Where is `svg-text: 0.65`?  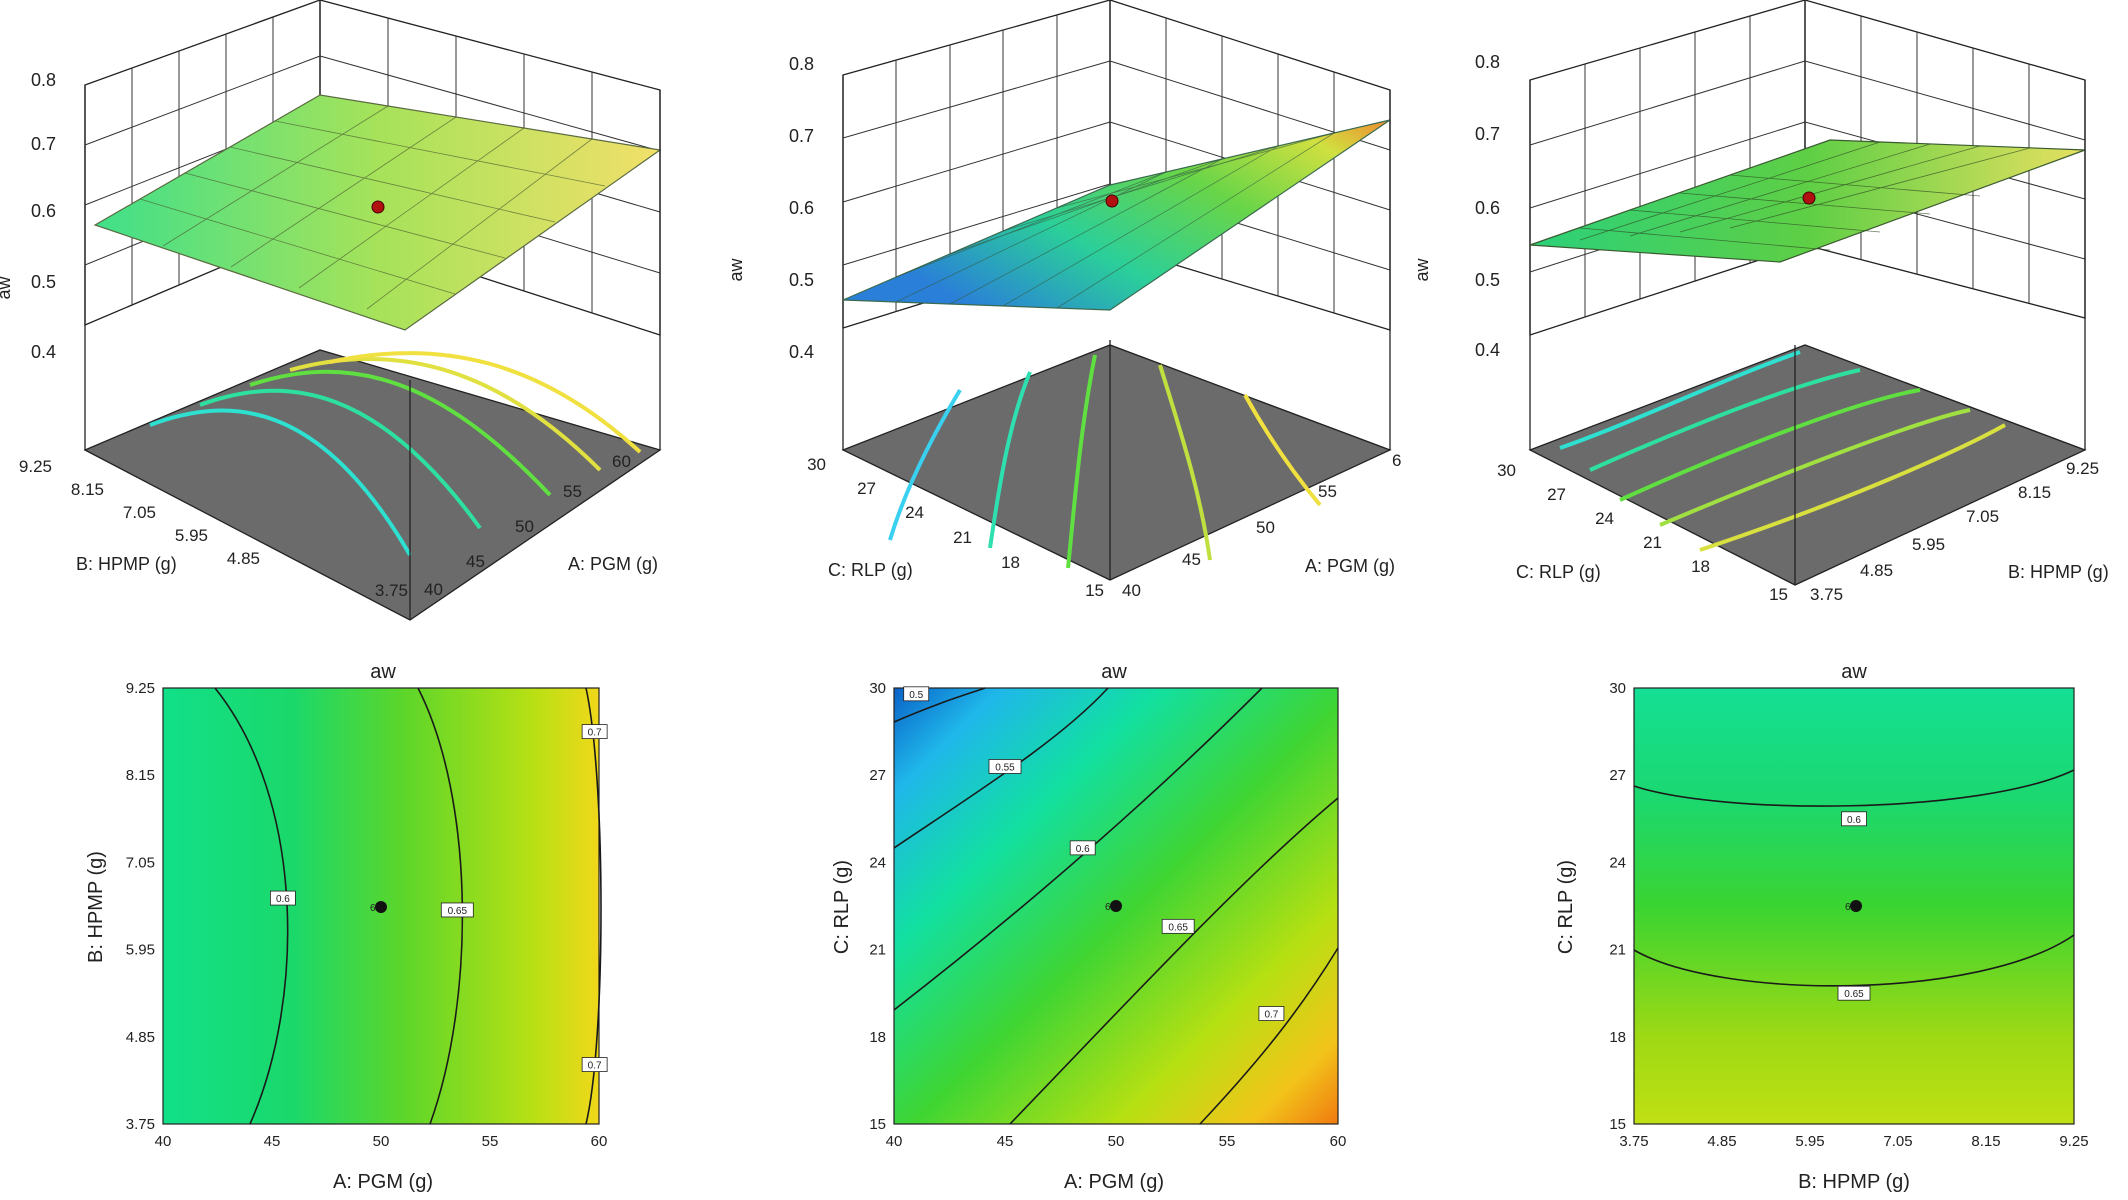 svg-text: 0.65 is located at coordinates (1178, 927).